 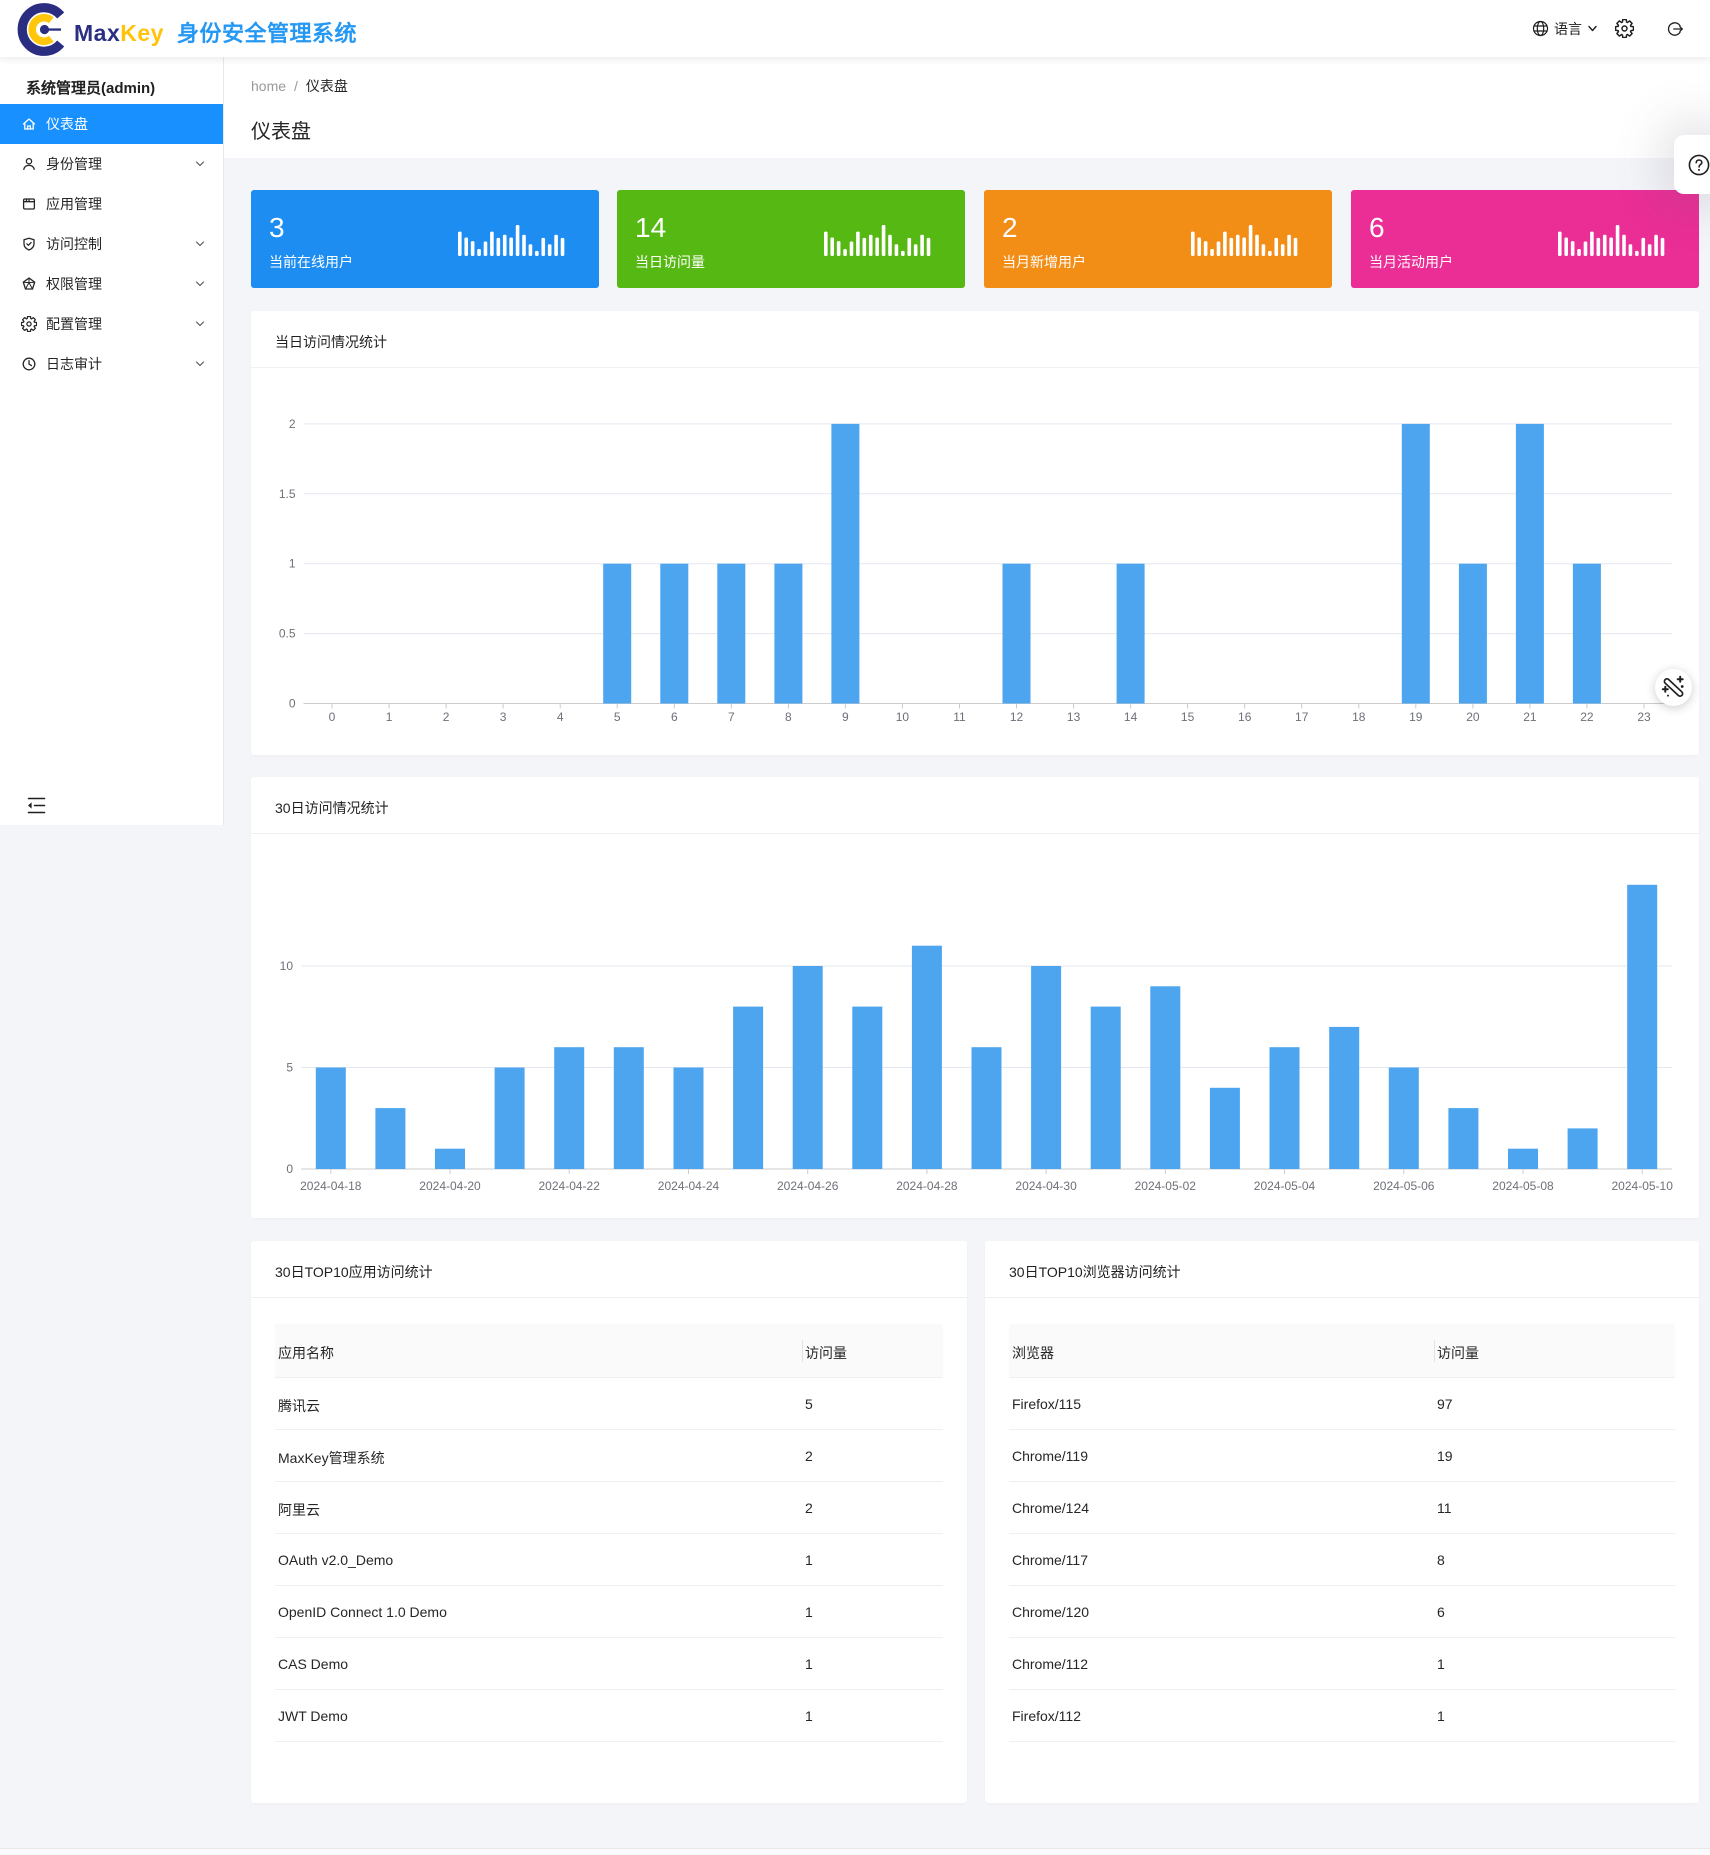 What do you see at coordinates (1644, 717) in the screenshot?
I see `svg-text: 23` at bounding box center [1644, 717].